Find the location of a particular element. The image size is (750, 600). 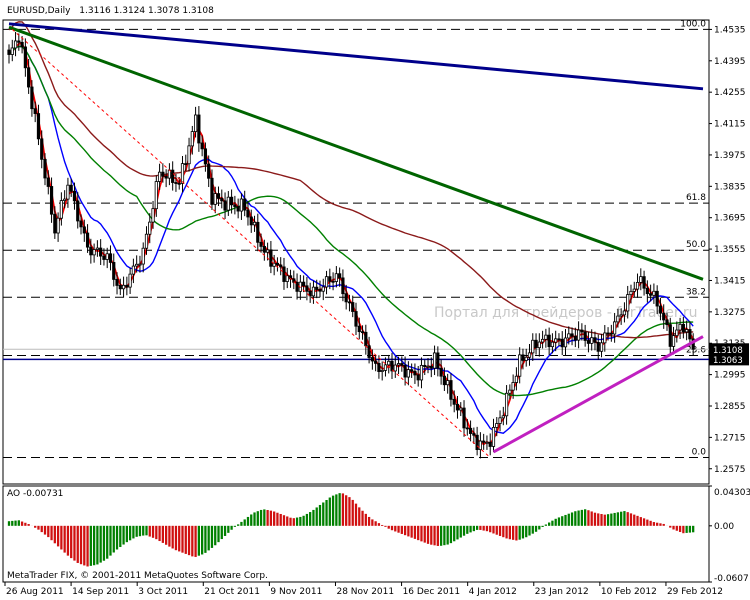

support-price-label: 1.3063 is located at coordinates (728, 361).